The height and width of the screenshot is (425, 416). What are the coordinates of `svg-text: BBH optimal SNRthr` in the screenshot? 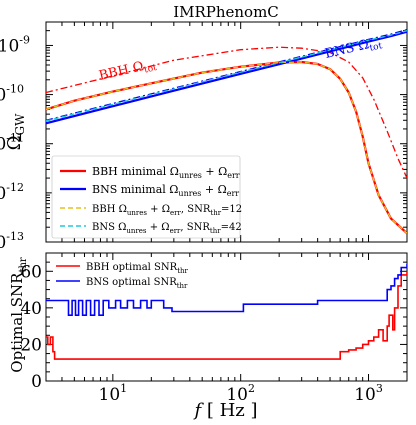 It's located at (137, 268).